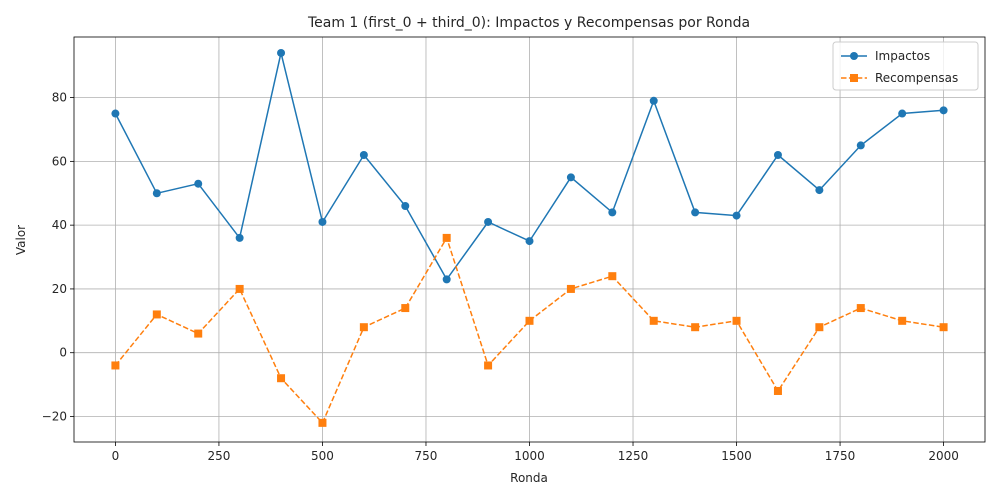 The width and height of the screenshot is (1000, 500). What do you see at coordinates (902, 56) in the screenshot?
I see `legend-label: Impactos` at bounding box center [902, 56].